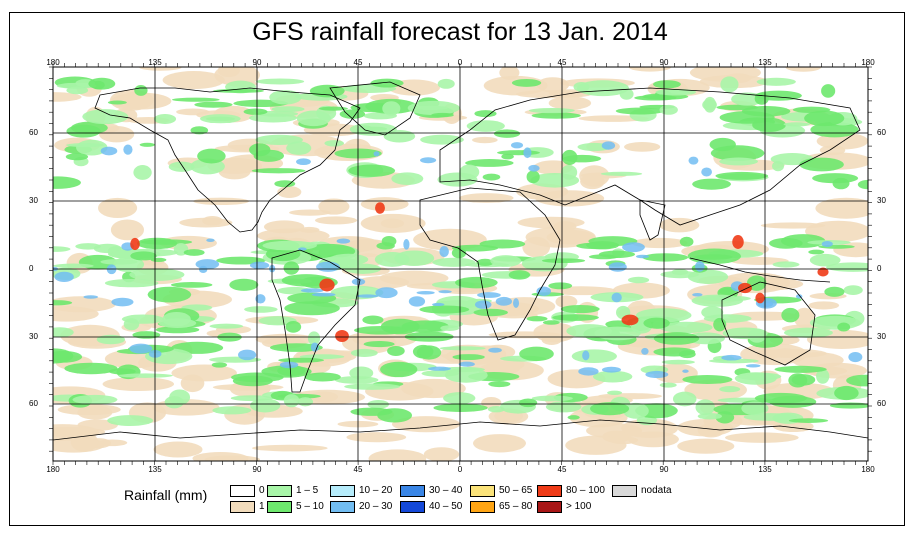  I want to click on legend-label: 5 – 10, so click(310, 506).